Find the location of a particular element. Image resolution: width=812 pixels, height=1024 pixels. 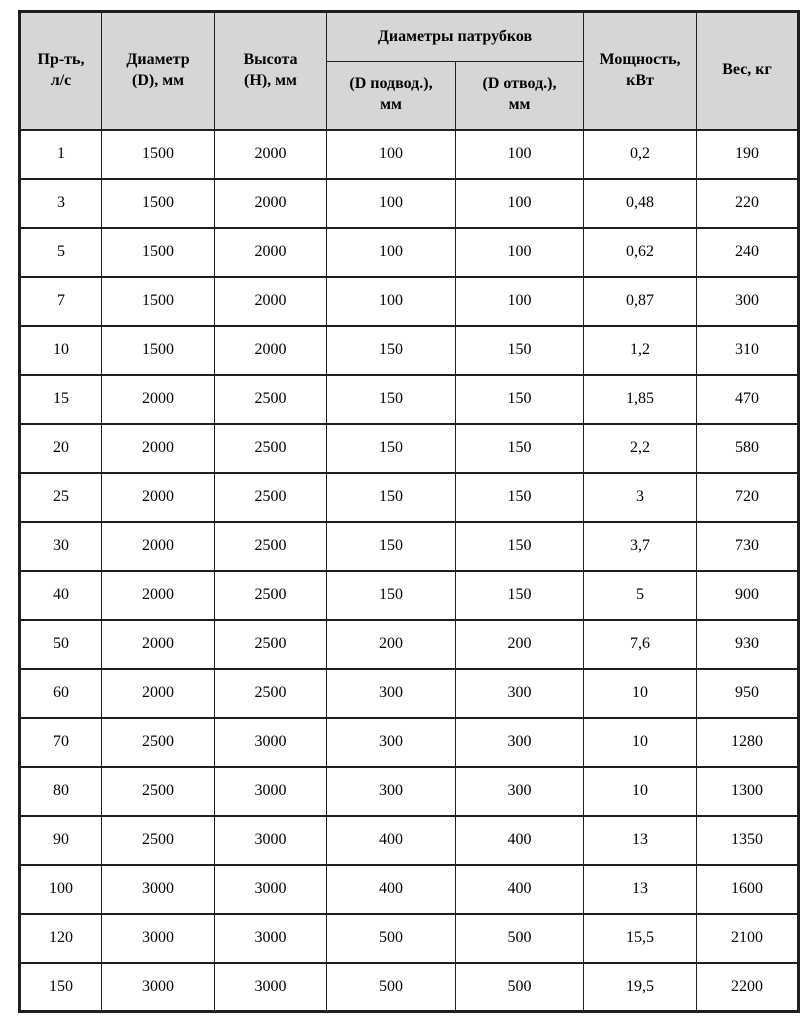

table-cell: 1,2 is located at coordinates (640, 350).